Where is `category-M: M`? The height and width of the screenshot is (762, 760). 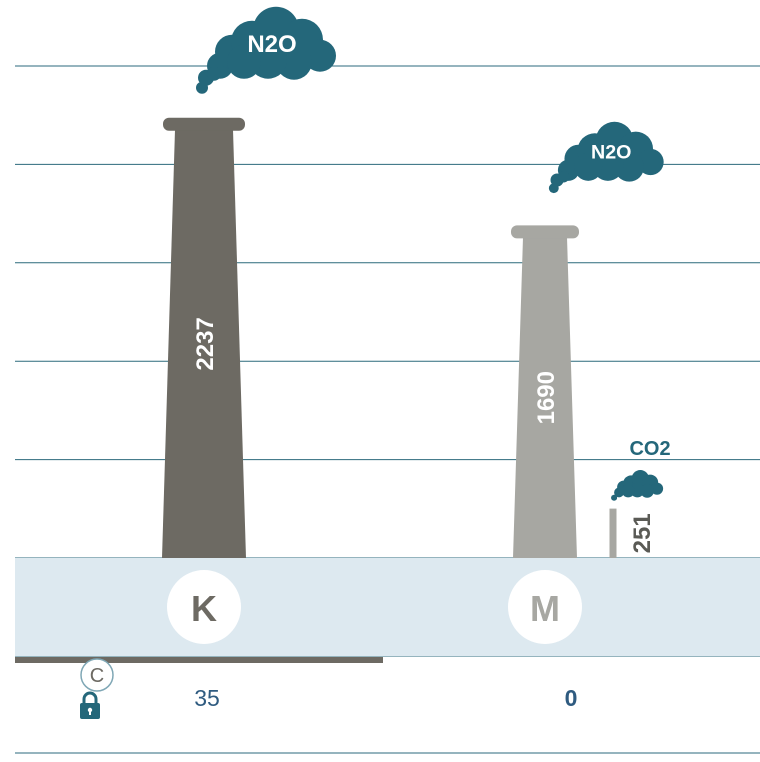 category-M: M is located at coordinates (545, 607).